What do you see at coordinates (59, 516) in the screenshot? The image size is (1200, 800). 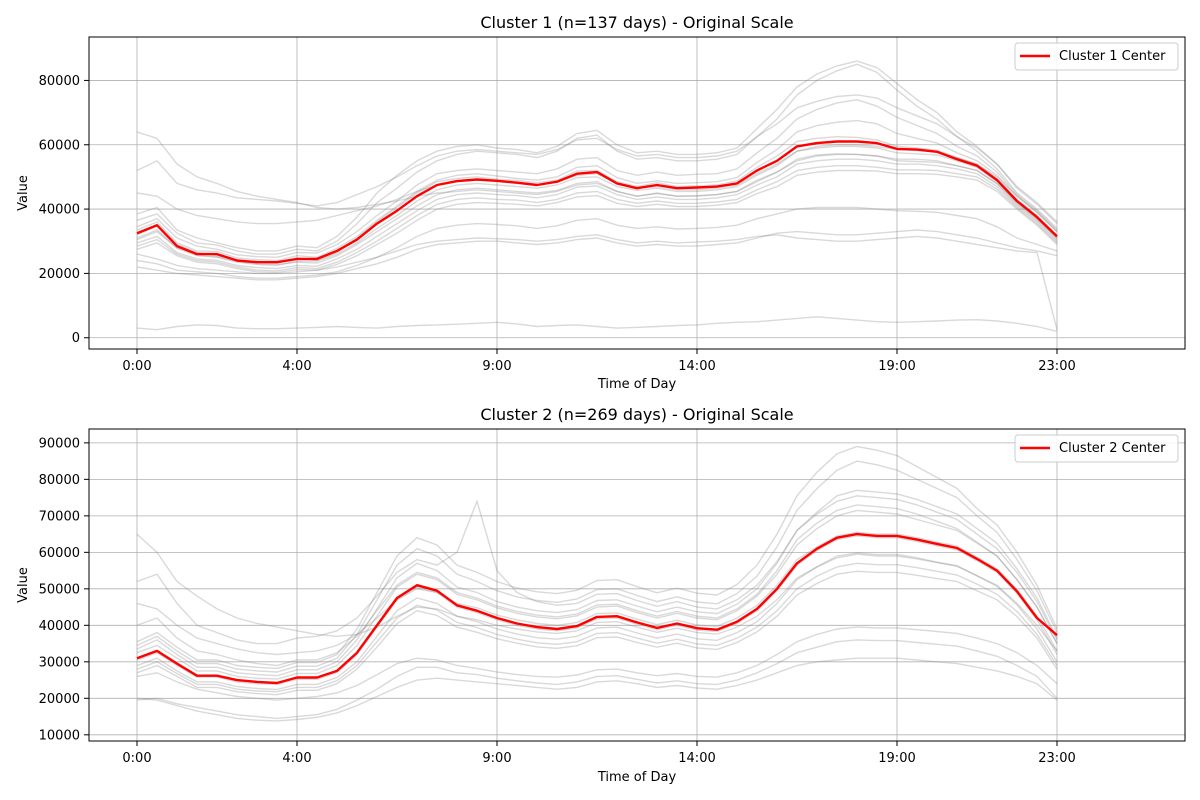 I see `y-tick-label: 70000` at bounding box center [59, 516].